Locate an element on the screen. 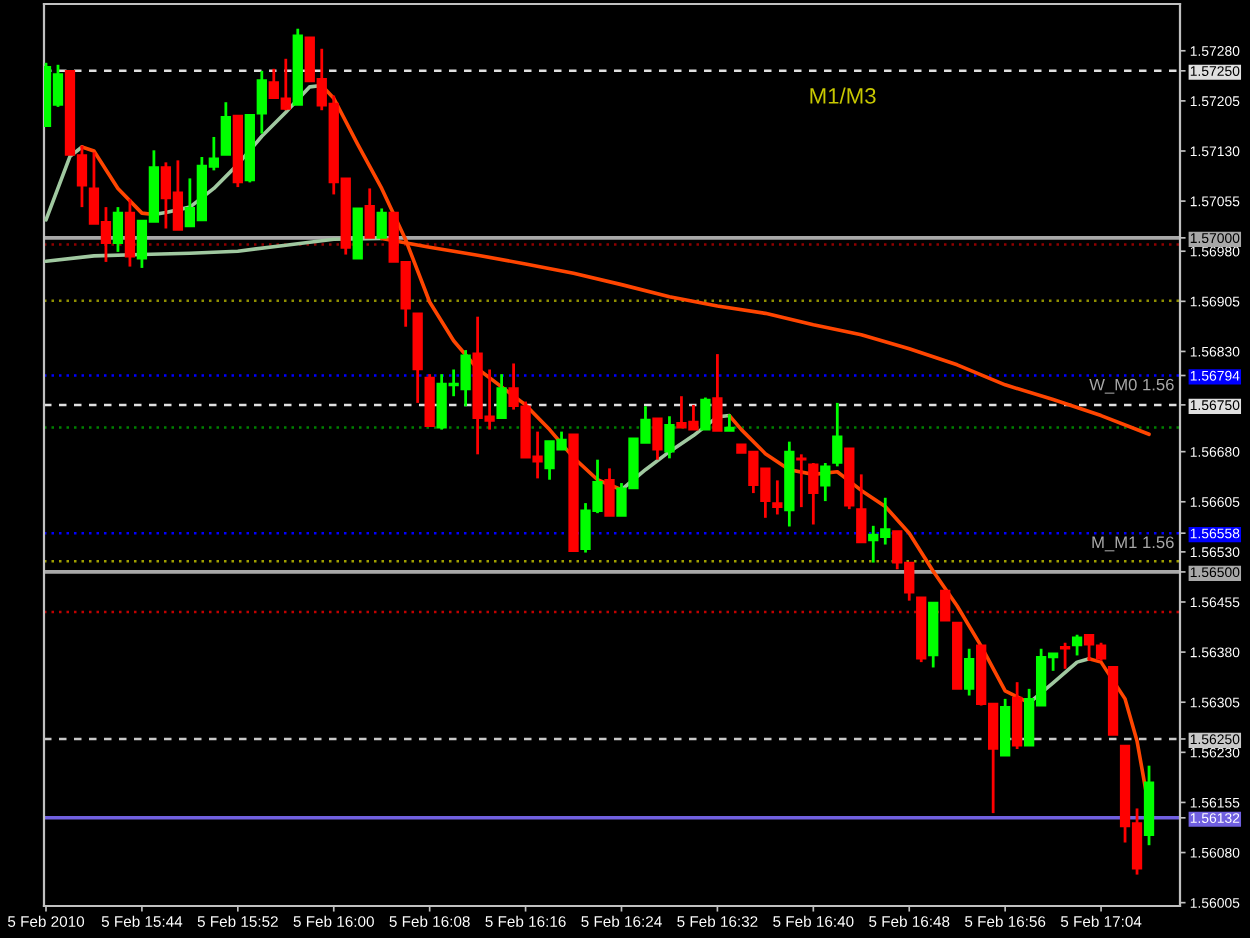  annotation: M1/M3 is located at coordinates (843, 95).